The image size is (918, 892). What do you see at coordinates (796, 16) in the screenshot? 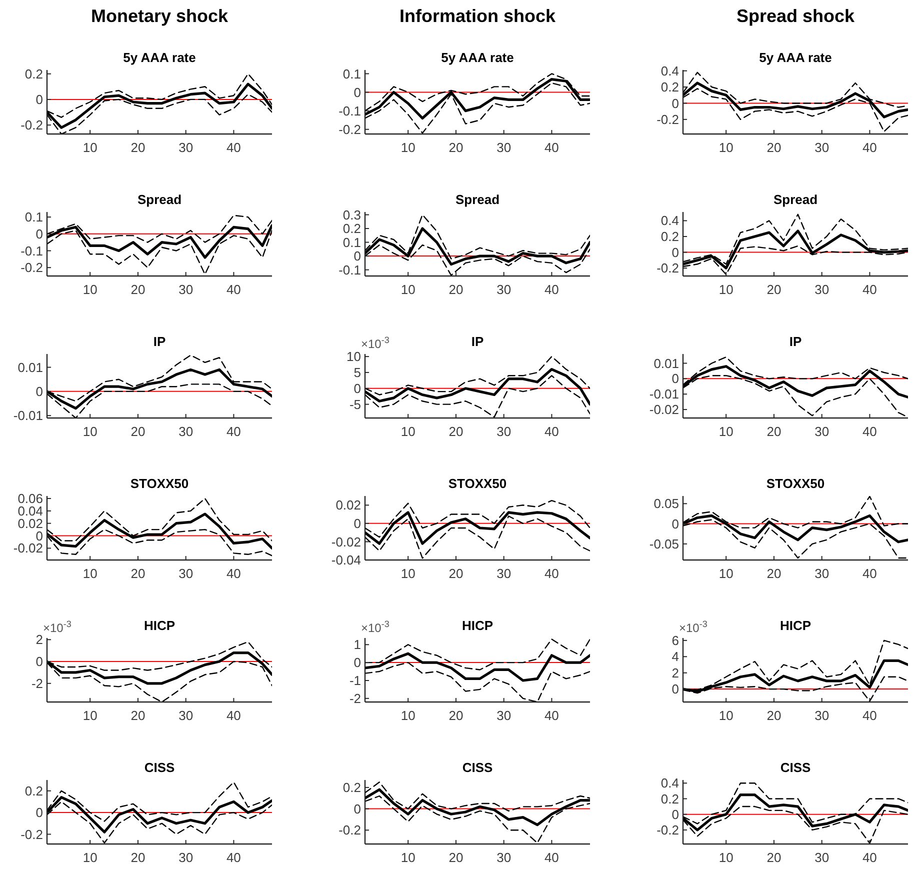
I see `chart-title: Spread shock` at bounding box center [796, 16].